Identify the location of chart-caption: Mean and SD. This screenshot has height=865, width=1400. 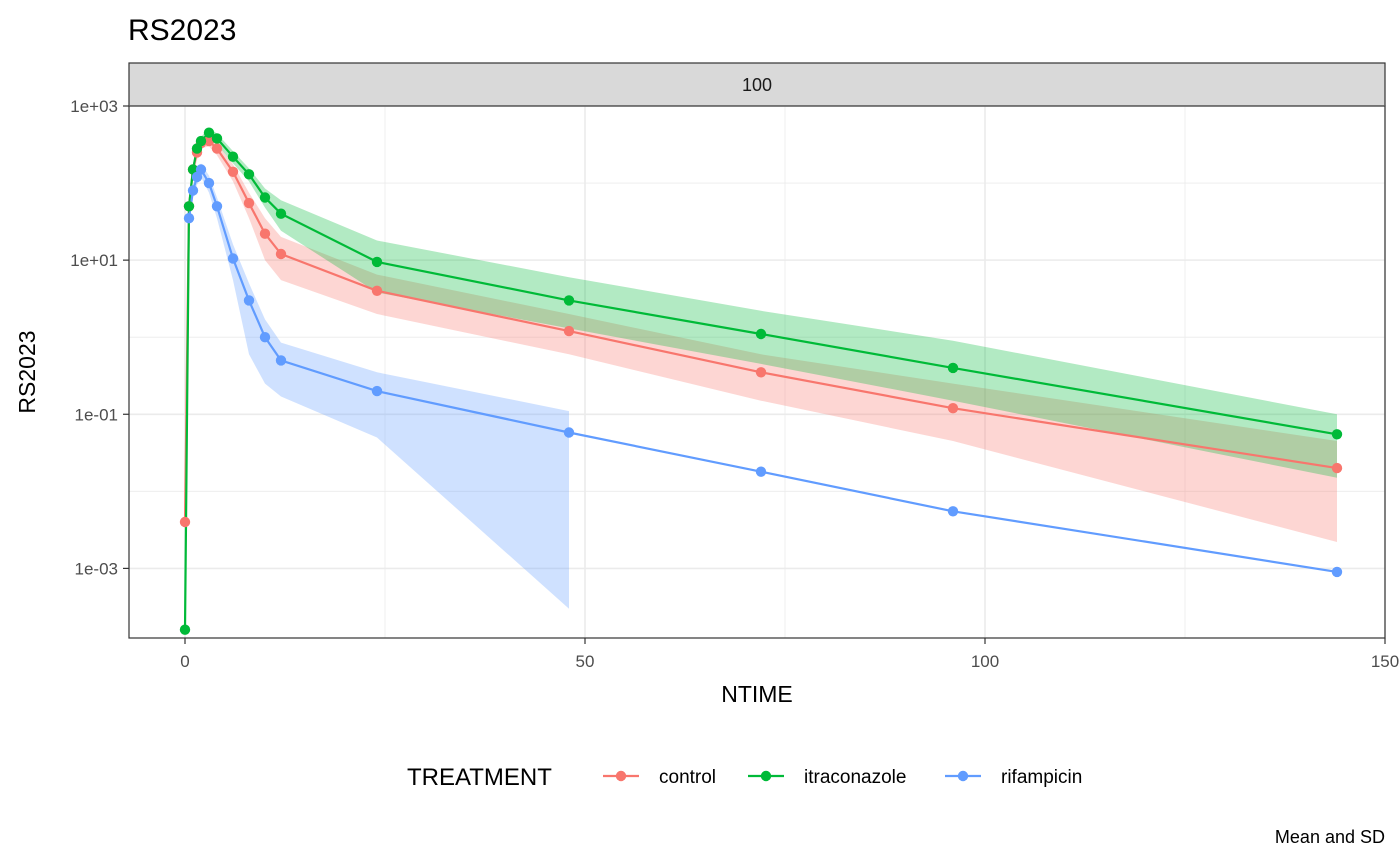
(1330, 837).